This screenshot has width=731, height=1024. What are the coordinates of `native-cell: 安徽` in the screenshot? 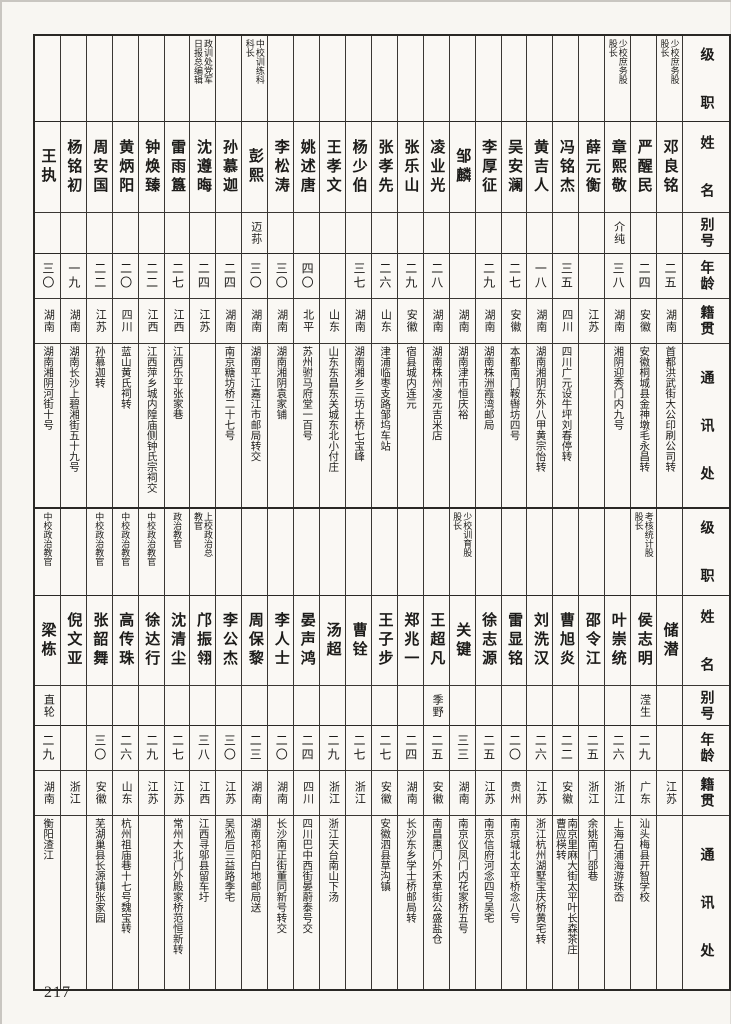 It's located at (410, 321).